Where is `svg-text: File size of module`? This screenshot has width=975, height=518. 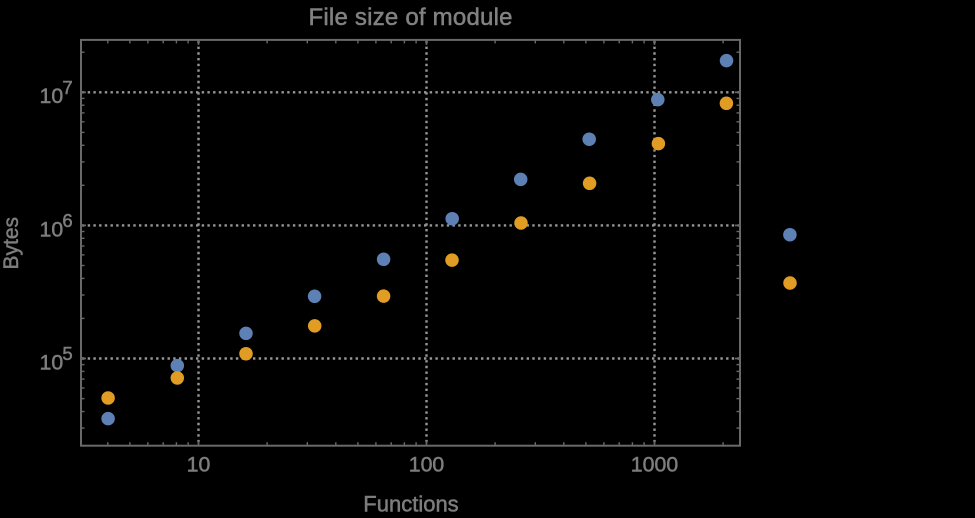 svg-text: File size of module is located at coordinates (411, 17).